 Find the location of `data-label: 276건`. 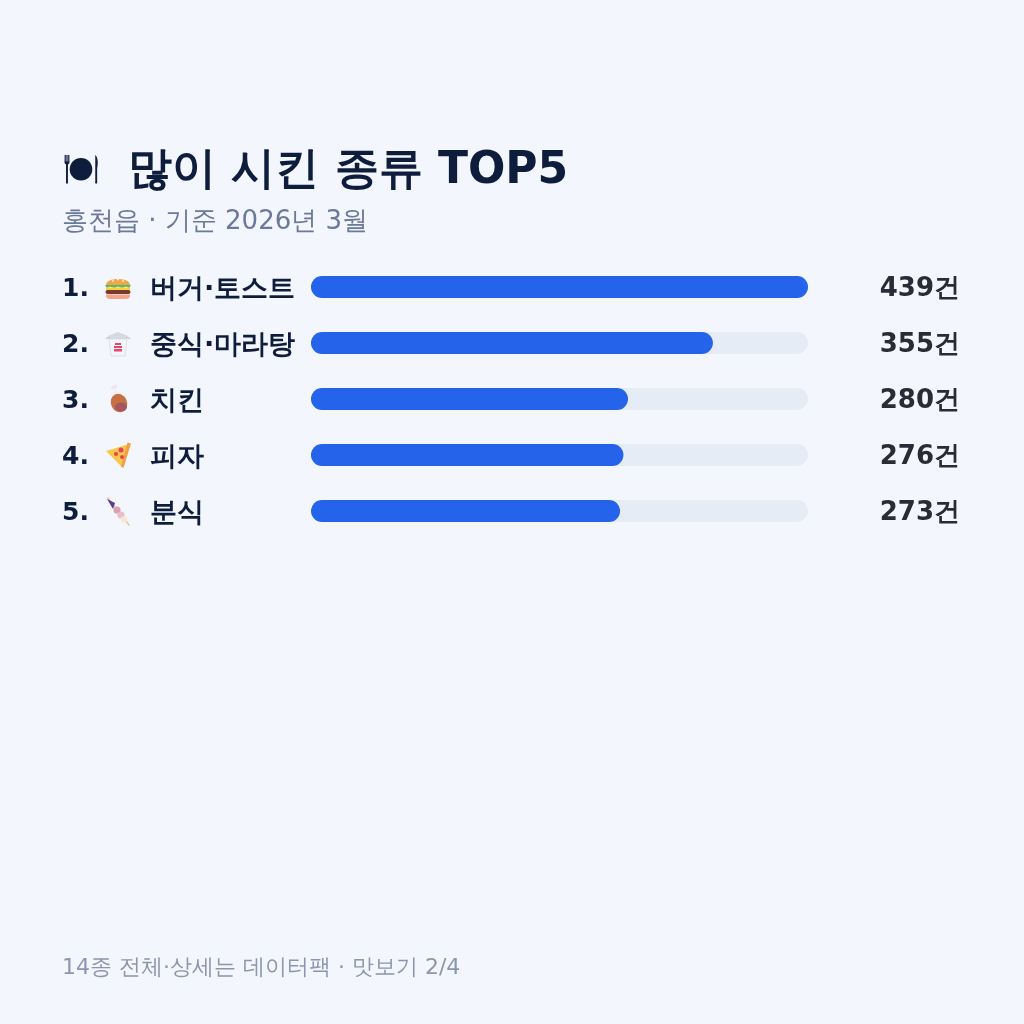

data-label: 276건 is located at coordinates (919, 455).